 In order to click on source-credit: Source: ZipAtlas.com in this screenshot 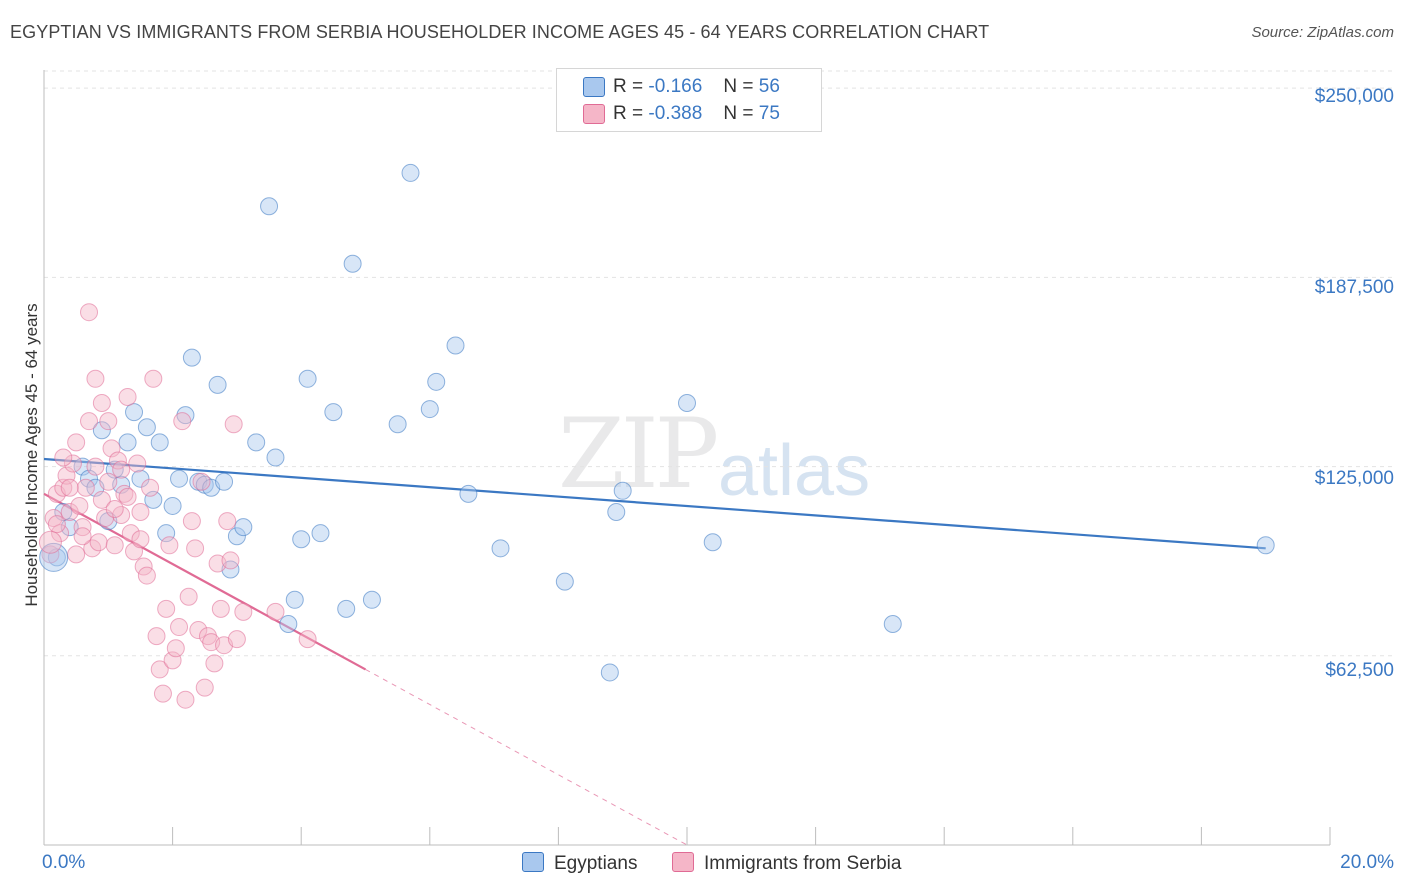, I will do `click(1322, 32)`.